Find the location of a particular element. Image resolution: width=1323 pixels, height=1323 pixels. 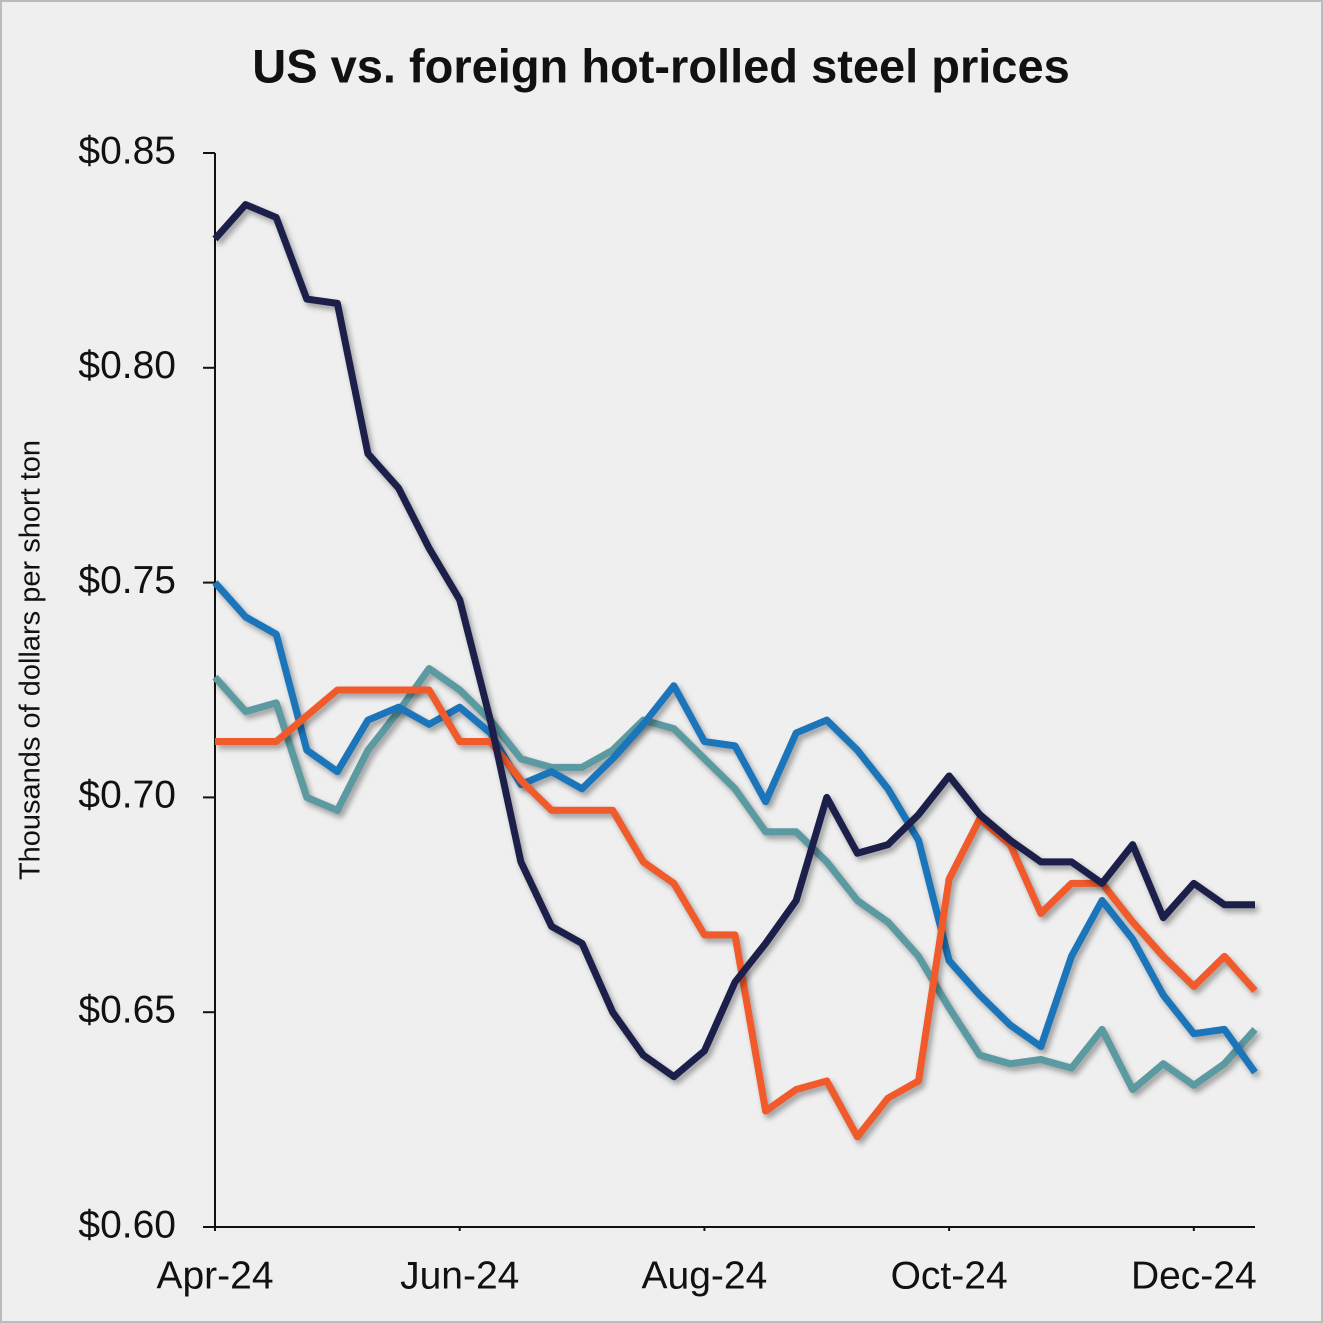

x-tick-label: Jun-24 is located at coordinates (459, 1275).